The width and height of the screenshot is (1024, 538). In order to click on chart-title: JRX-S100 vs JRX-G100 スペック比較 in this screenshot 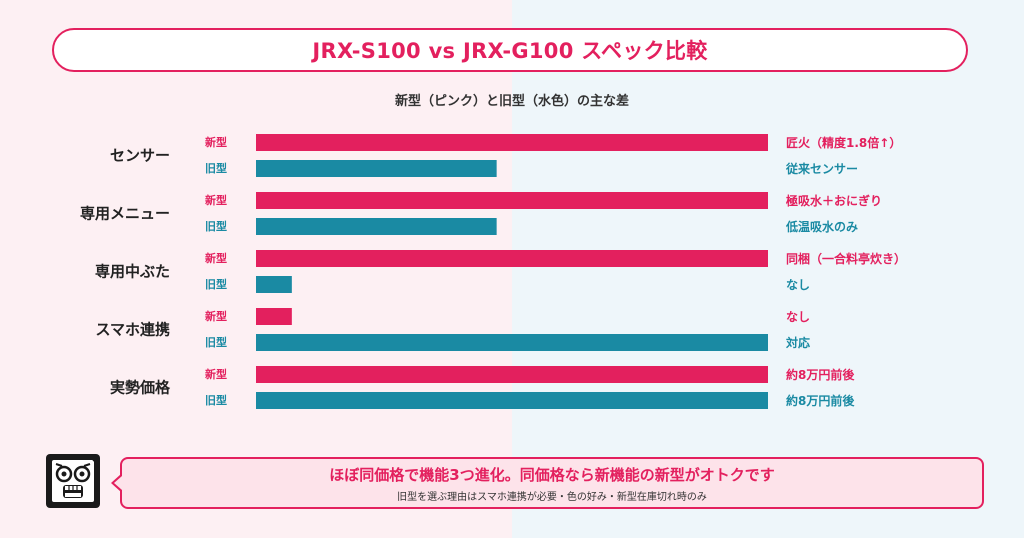, I will do `click(510, 51)`.